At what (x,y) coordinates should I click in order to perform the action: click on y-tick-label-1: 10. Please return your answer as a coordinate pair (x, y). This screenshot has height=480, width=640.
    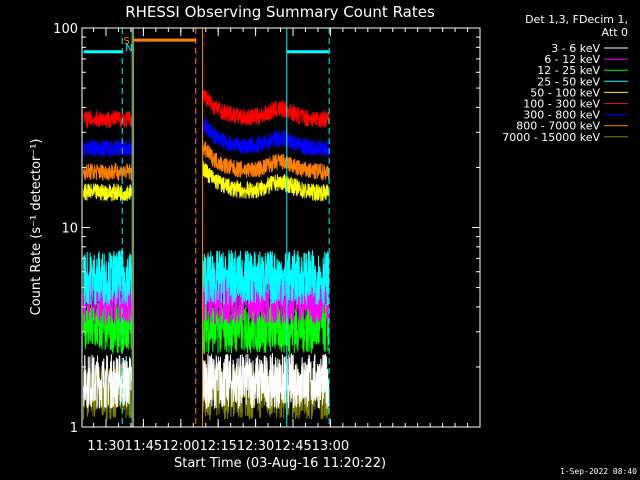
    Looking at the image, I should click on (69, 229).